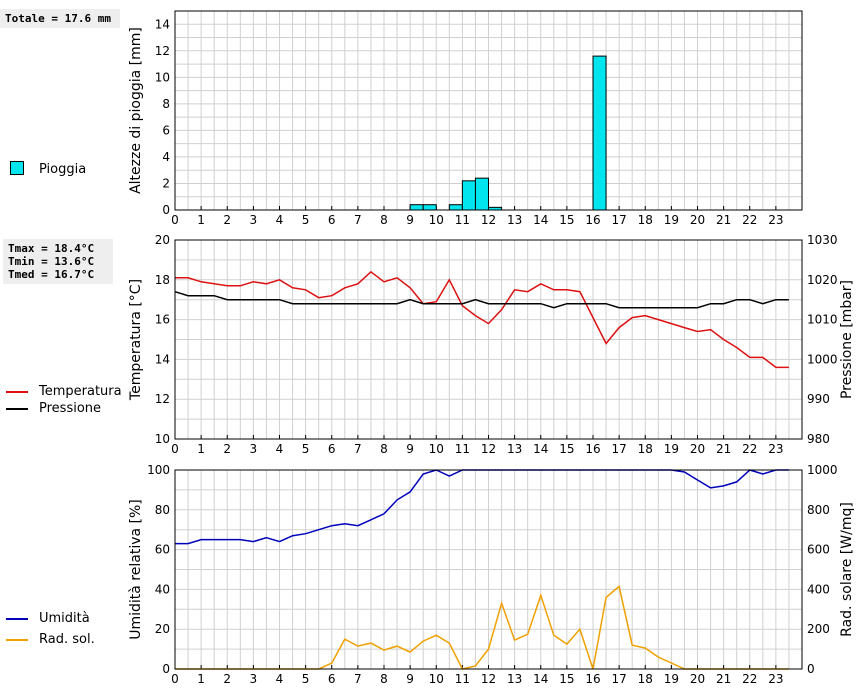  Describe the element at coordinates (67, 639) in the screenshot. I see `solar-legend-label: Rad. sol.` at that location.